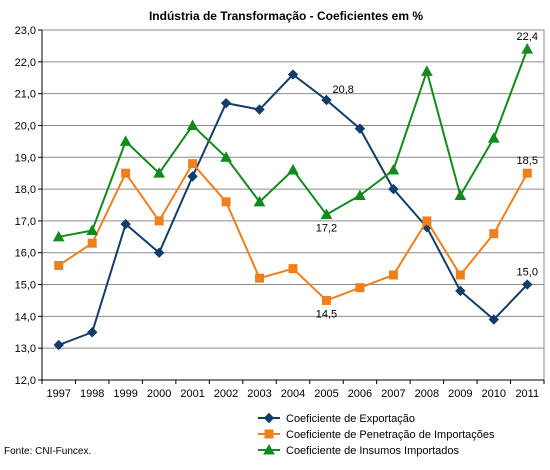 This screenshot has width=550, height=470. Describe the element at coordinates (293, 394) in the screenshot. I see `x-tick-label: 2004` at that location.